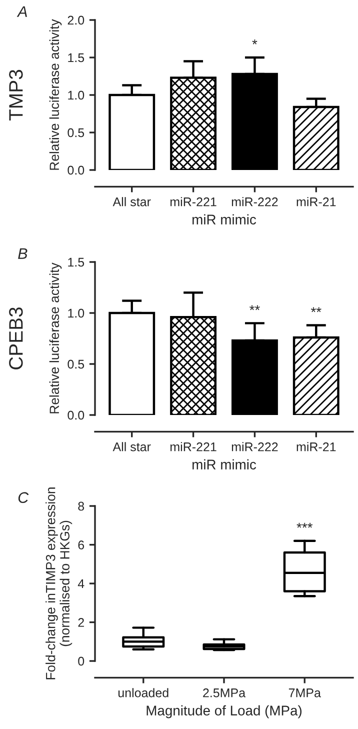 The width and height of the screenshot is (358, 729). Describe the element at coordinates (21, 11) in the screenshot. I see `chart-title: A` at that location.